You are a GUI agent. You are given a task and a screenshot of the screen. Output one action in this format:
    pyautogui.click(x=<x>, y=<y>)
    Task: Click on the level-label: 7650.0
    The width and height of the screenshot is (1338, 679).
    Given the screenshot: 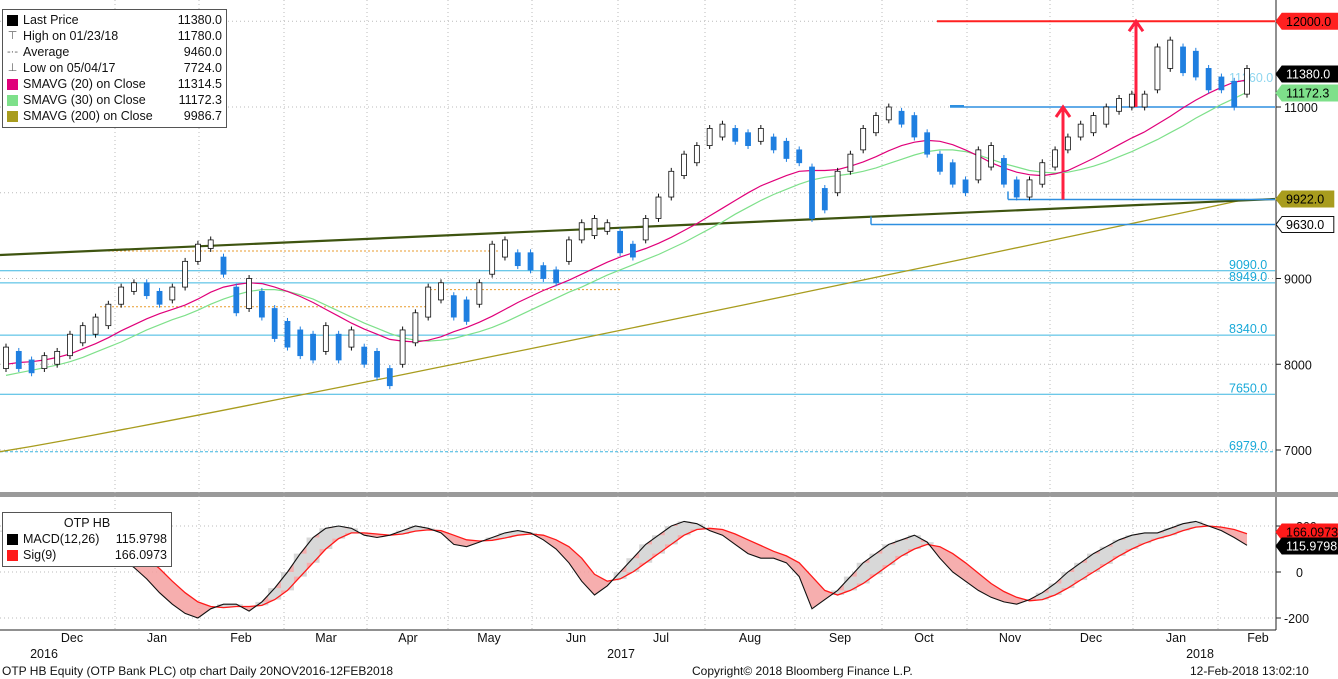 What is the action you would take?
    pyautogui.click(x=1248, y=388)
    